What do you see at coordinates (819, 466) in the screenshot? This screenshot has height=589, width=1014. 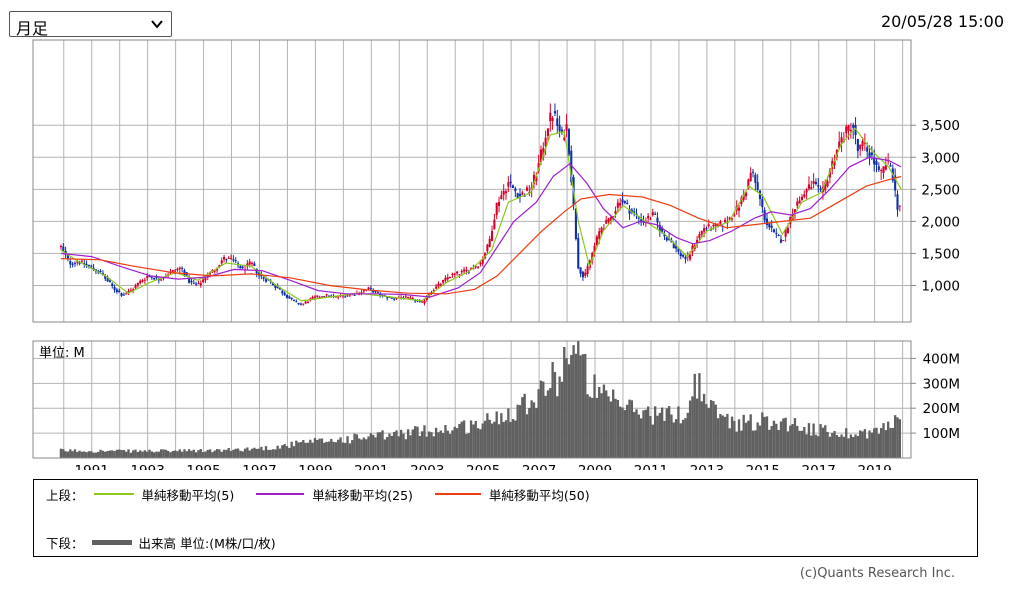 I see `x-tick-label: 2017` at bounding box center [819, 466].